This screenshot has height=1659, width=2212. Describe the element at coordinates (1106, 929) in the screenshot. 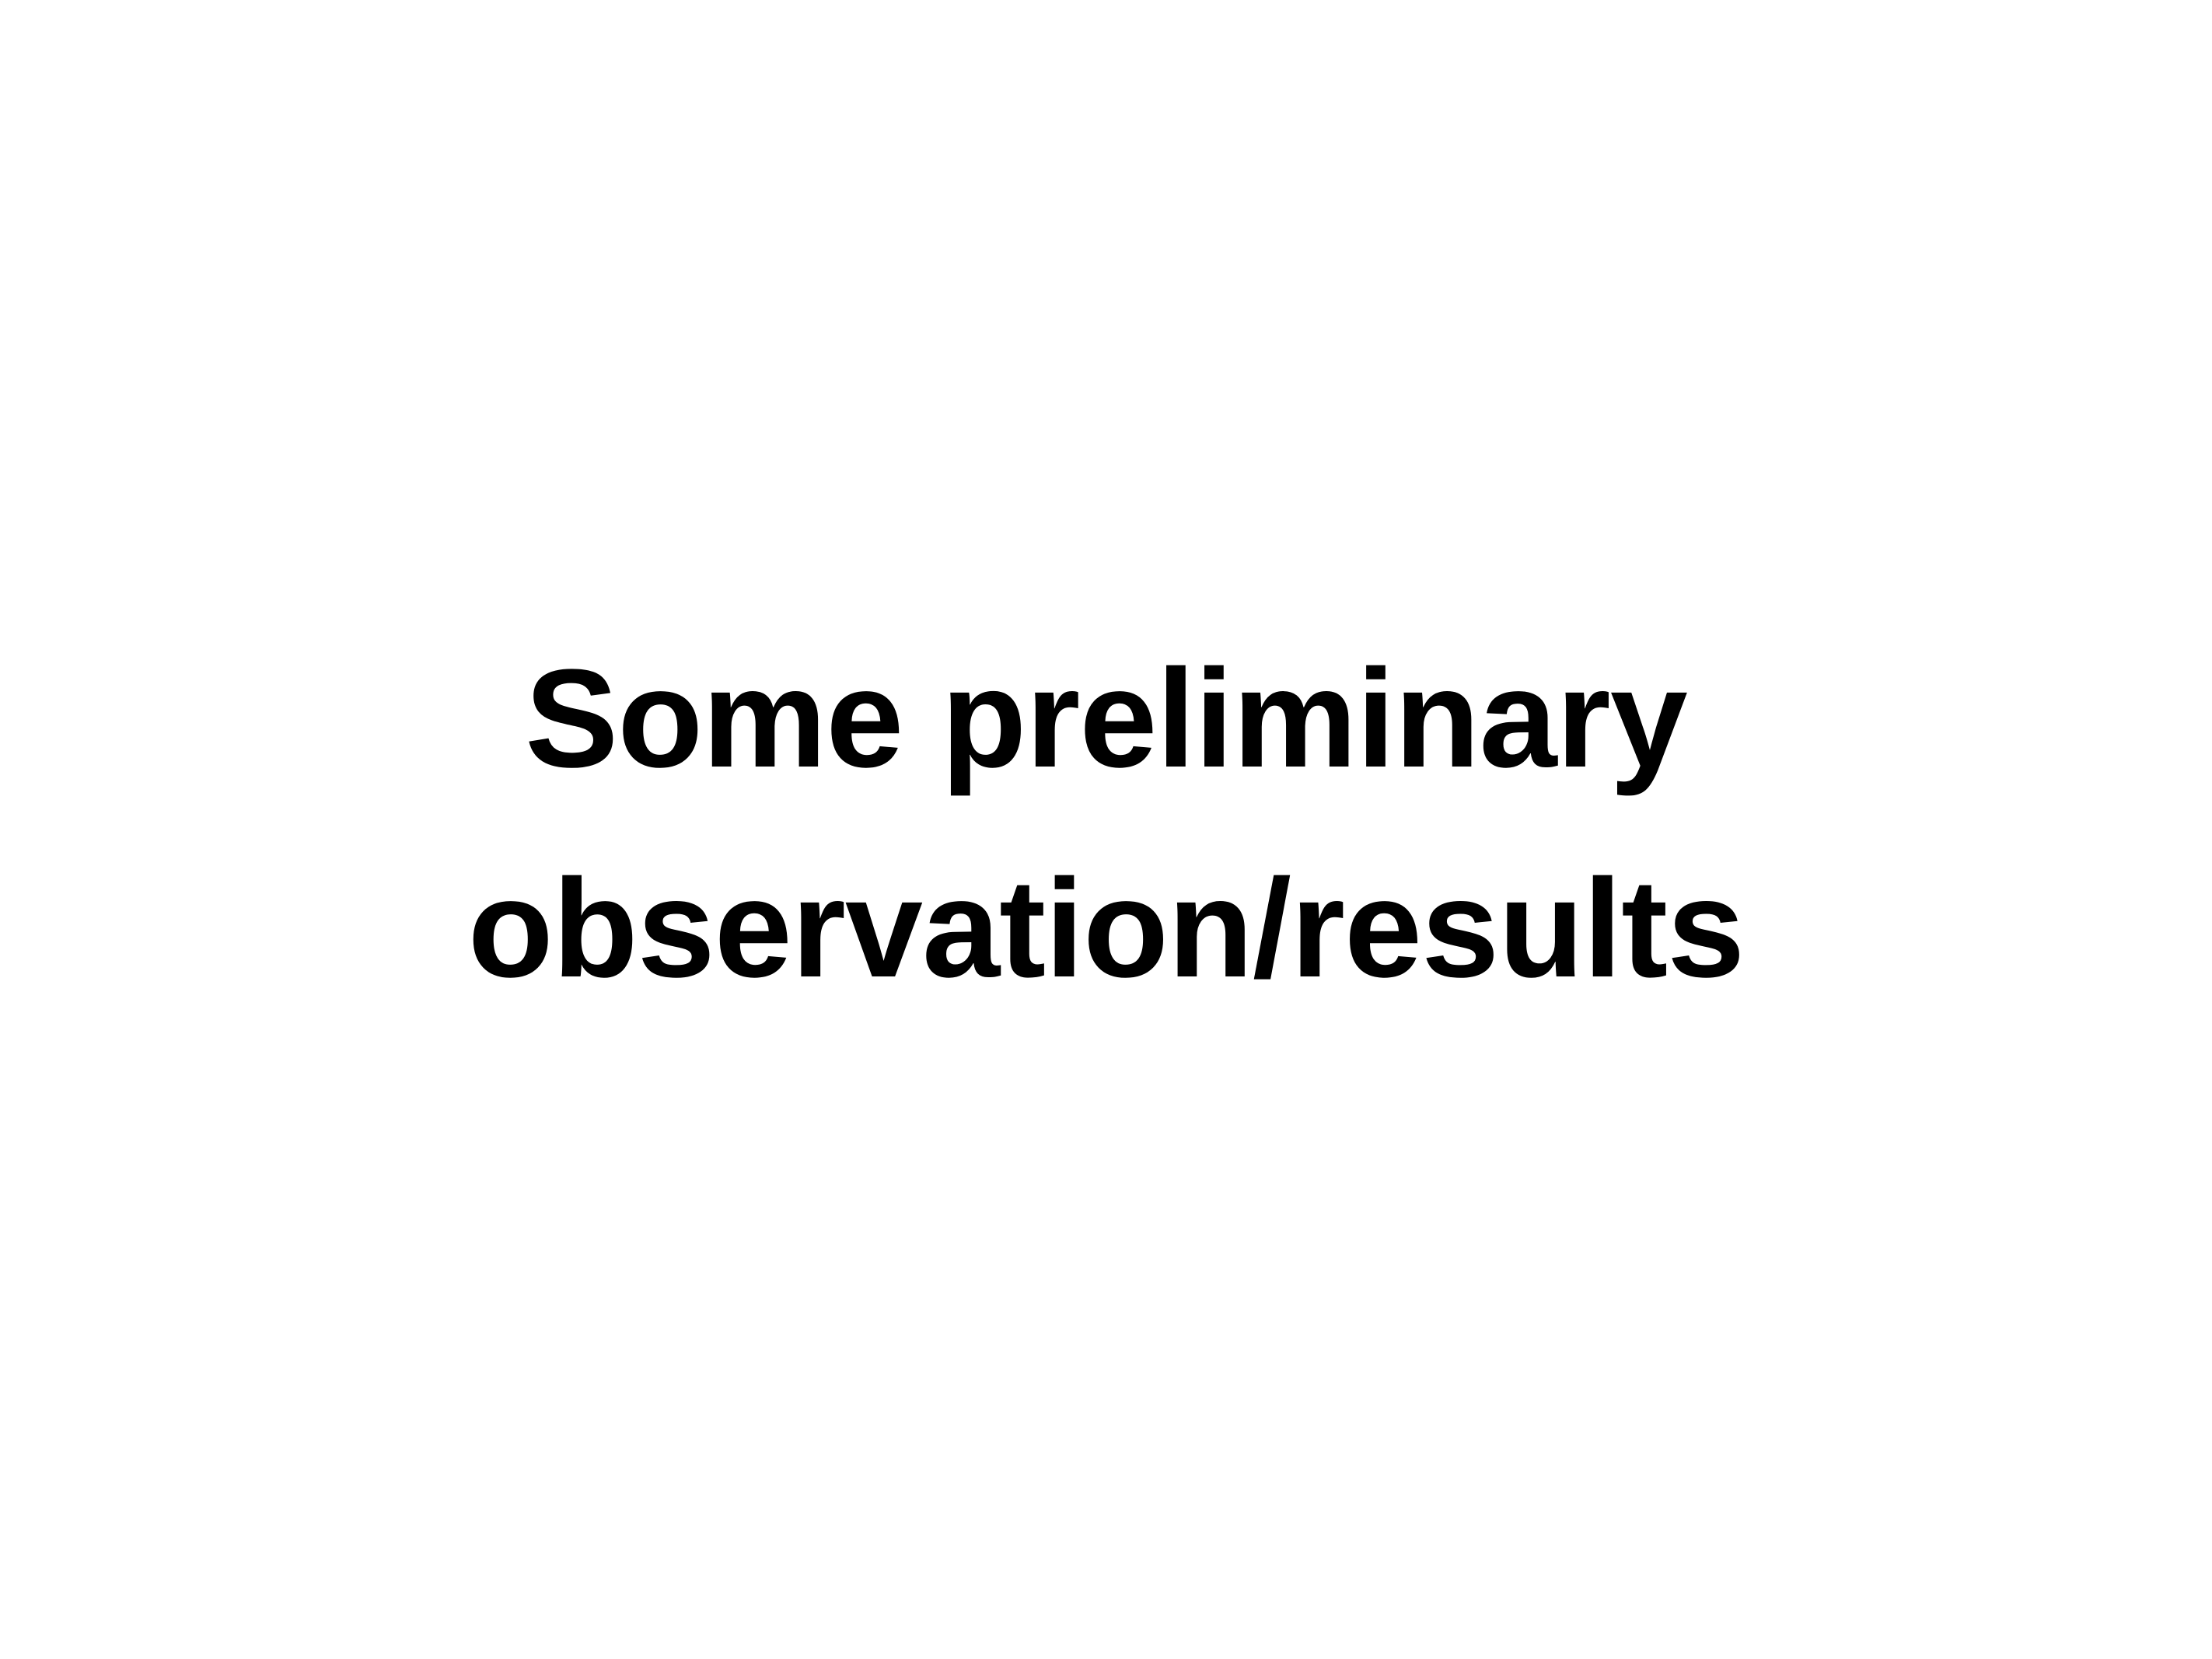

I see `slide-title-line-2: observation/results` at that location.